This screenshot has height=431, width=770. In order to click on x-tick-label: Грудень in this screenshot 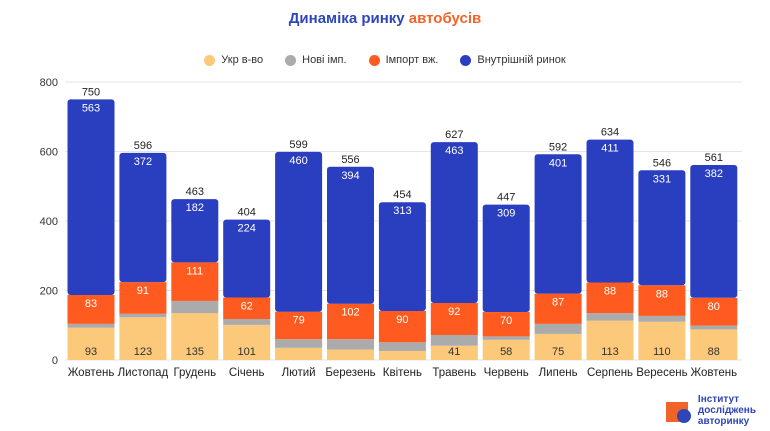, I will do `click(194, 373)`.